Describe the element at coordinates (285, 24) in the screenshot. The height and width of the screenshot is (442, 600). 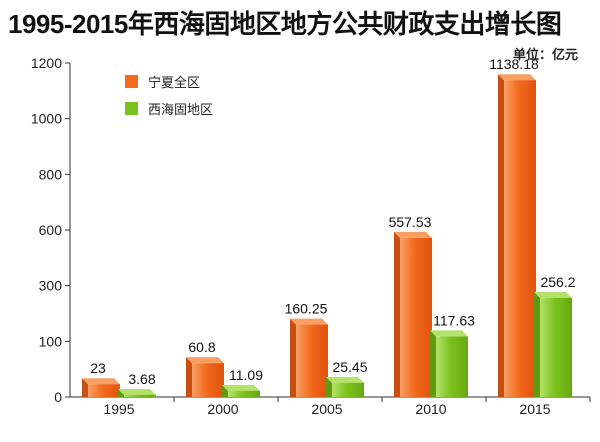
I see `chart-title: 1995-2015年西海固地区地方公共财政支出增长图` at that location.